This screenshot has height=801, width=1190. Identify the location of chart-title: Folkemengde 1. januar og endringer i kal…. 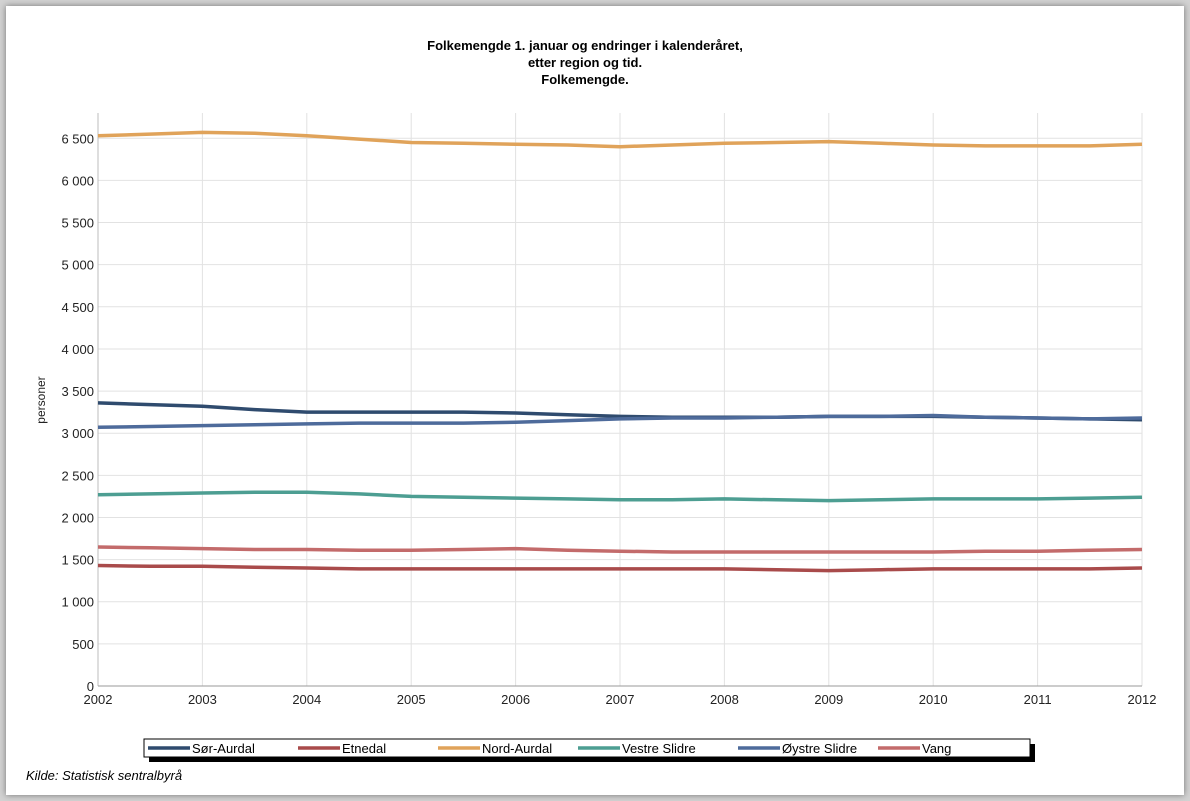
(585, 62).